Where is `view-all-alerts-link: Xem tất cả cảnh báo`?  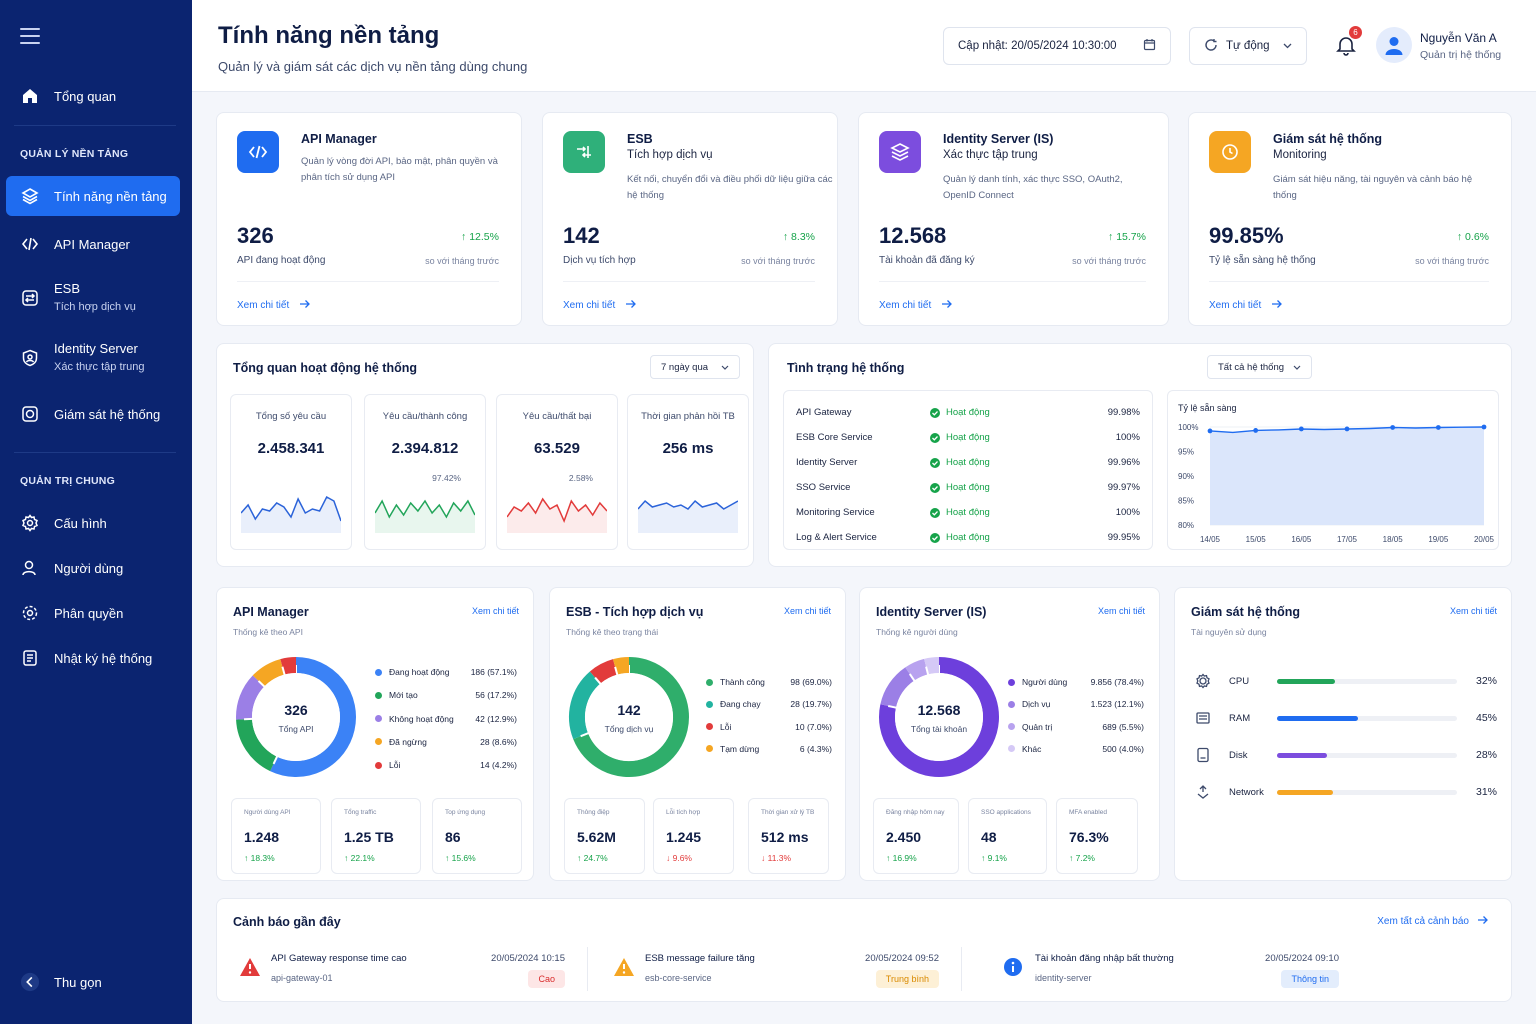
view-all-alerts-link: Xem tất cả cảnh báo is located at coordinates (1433, 921).